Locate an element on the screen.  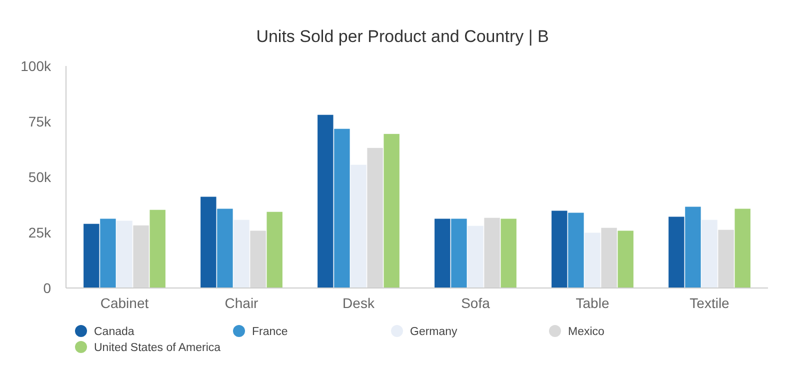
x-tick-label: Textile is located at coordinates (710, 303).